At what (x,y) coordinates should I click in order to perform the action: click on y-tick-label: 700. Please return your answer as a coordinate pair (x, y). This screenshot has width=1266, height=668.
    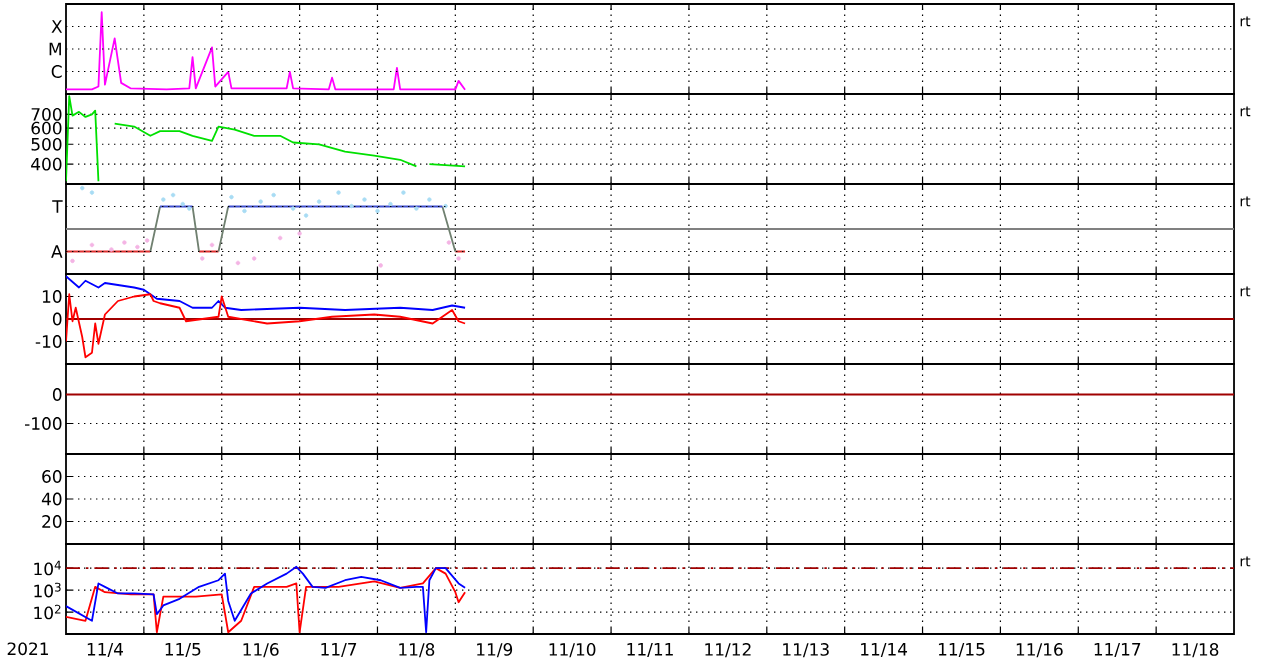
    Looking at the image, I should click on (46, 114).